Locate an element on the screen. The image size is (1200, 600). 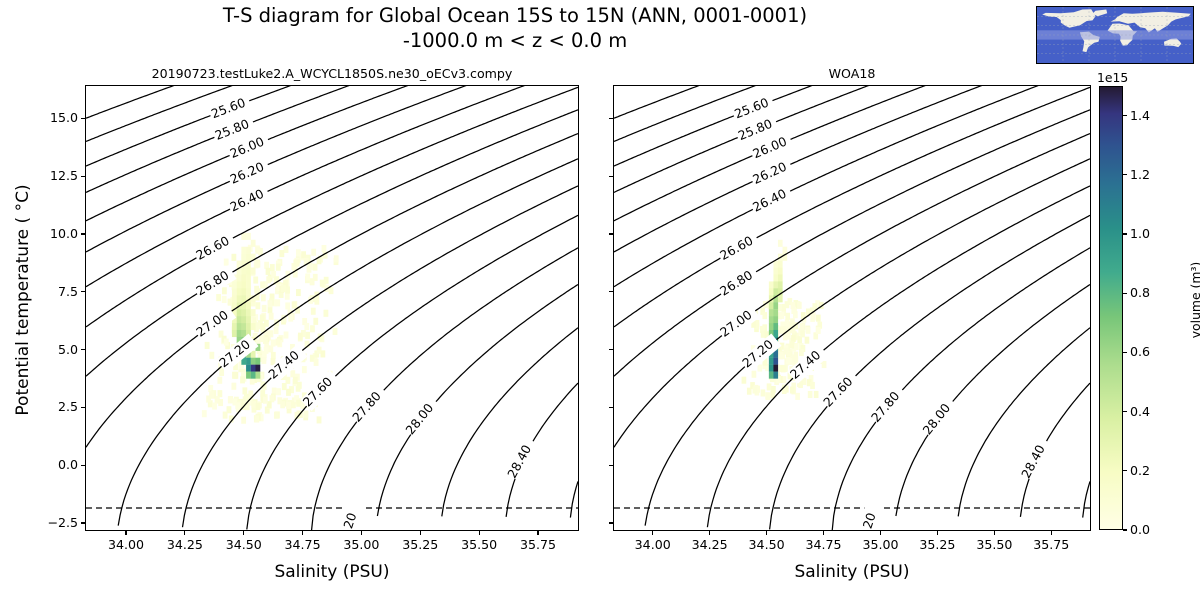
colorbar-tick-label: 1.4 is located at coordinates (1140, 115).